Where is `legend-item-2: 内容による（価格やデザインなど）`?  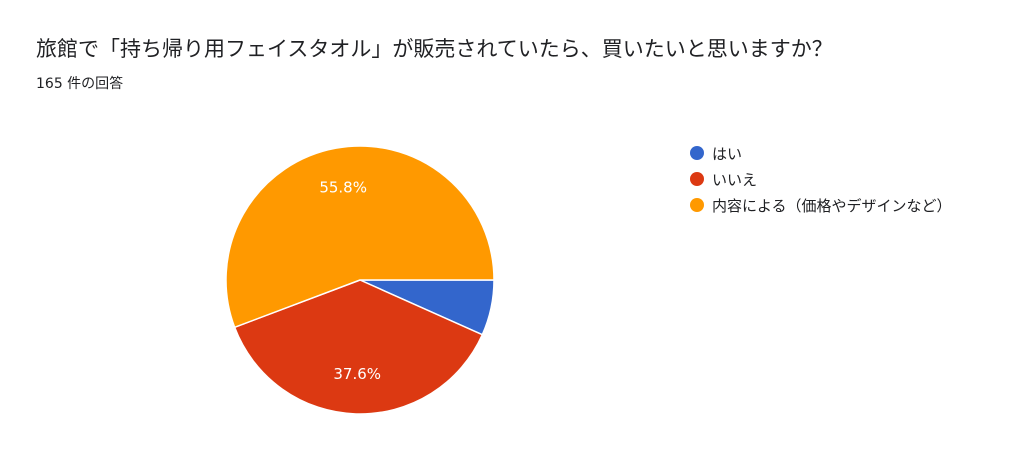 legend-item-2: 内容による（価格やデザインなど） is located at coordinates (821, 205).